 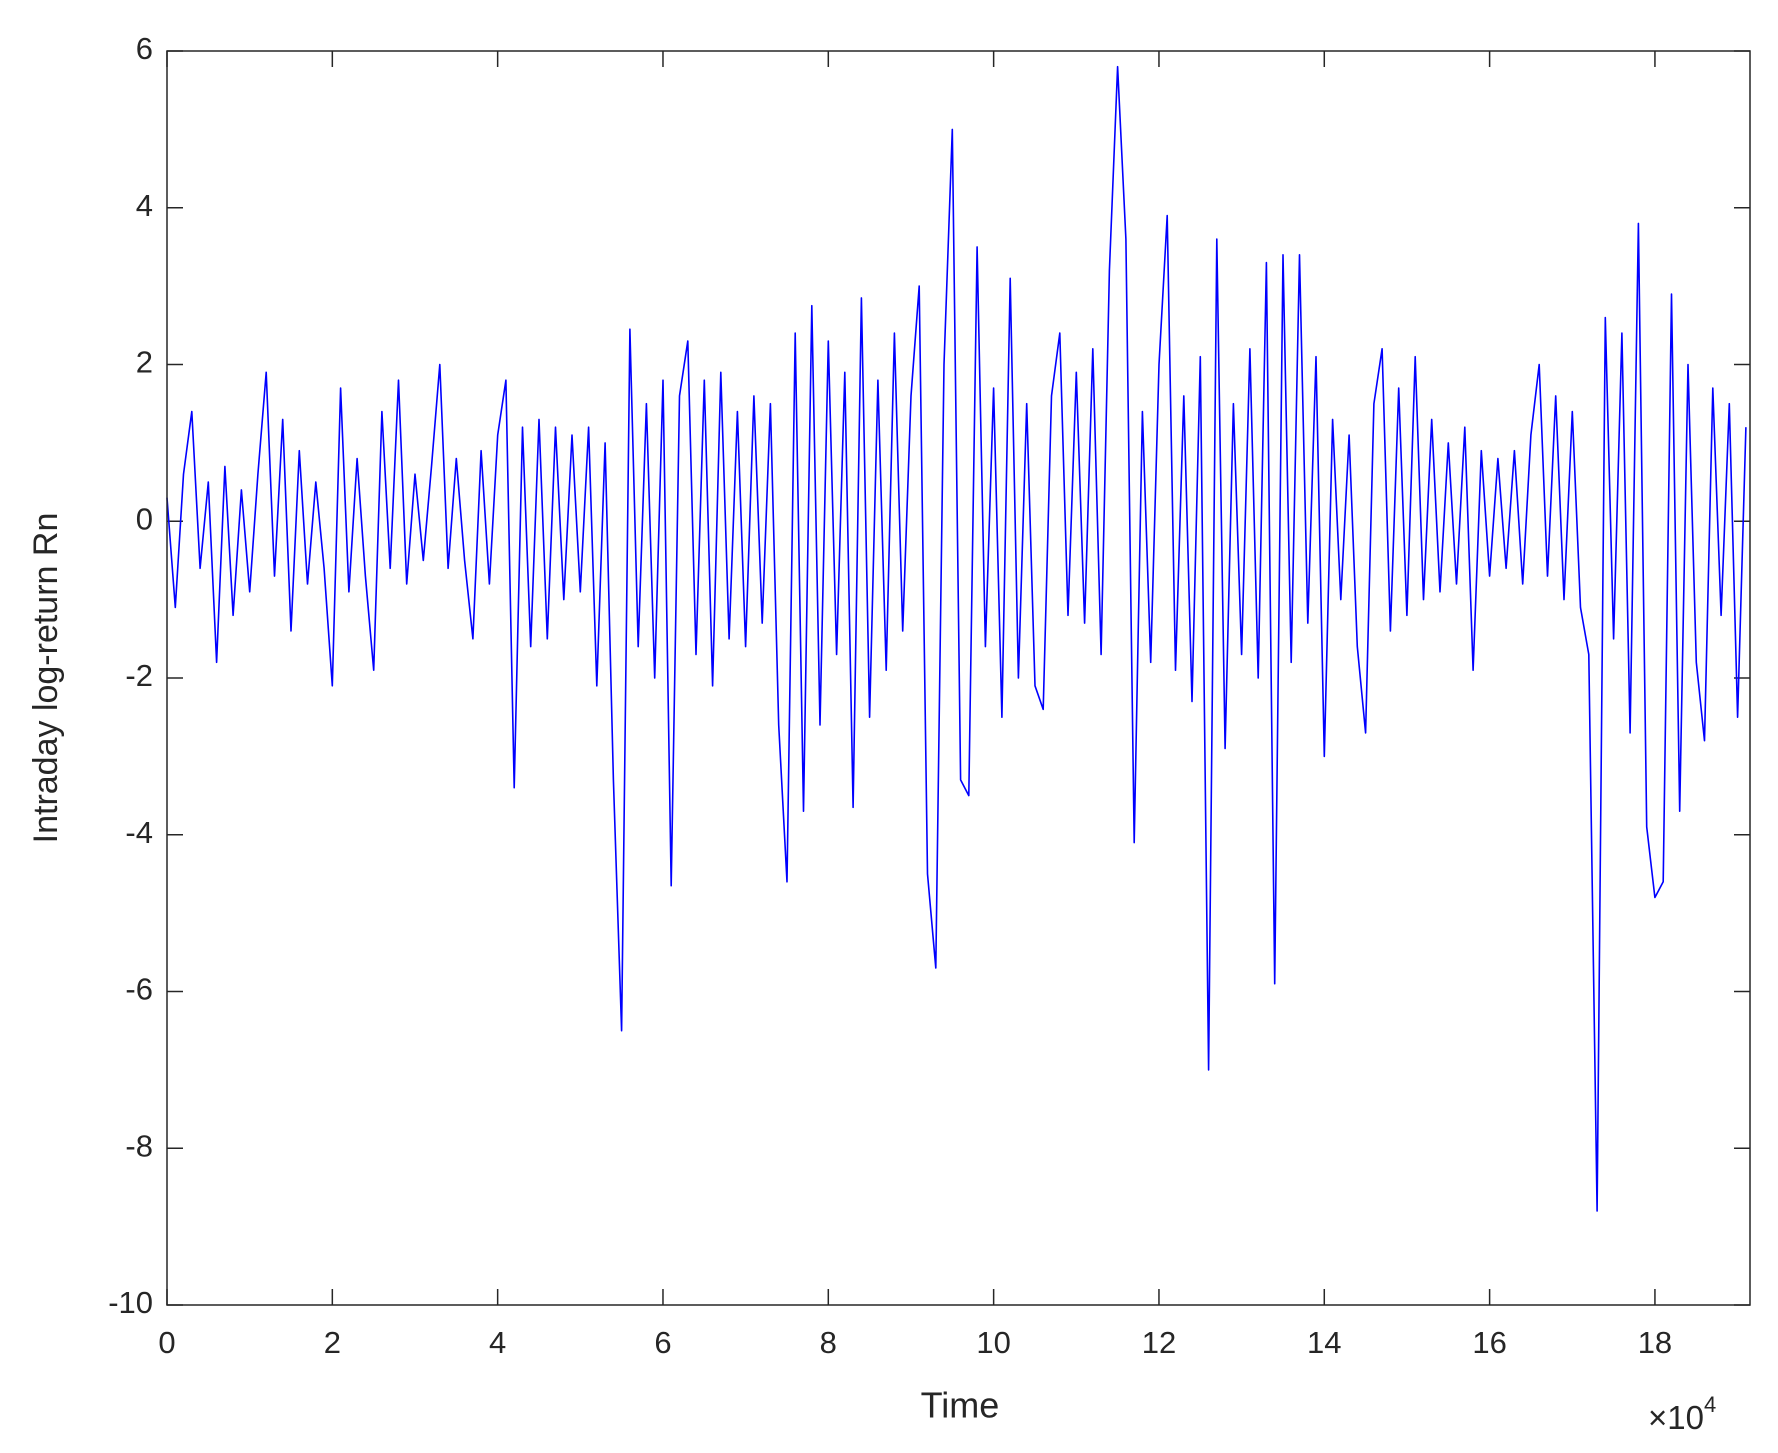 I want to click on y-tick-label: -4, so click(x=139, y=832).